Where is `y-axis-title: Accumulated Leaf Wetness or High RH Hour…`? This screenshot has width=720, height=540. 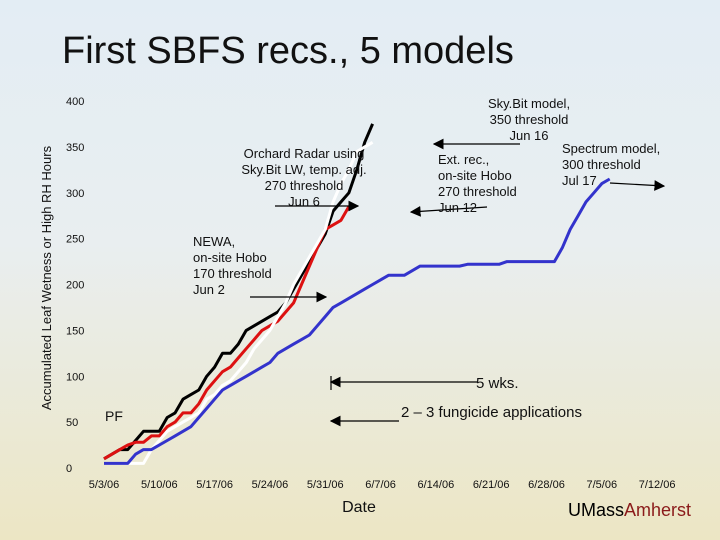
y-axis-title: Accumulated Leaf Wetness or High RH Hour… is located at coordinates (46, 277).